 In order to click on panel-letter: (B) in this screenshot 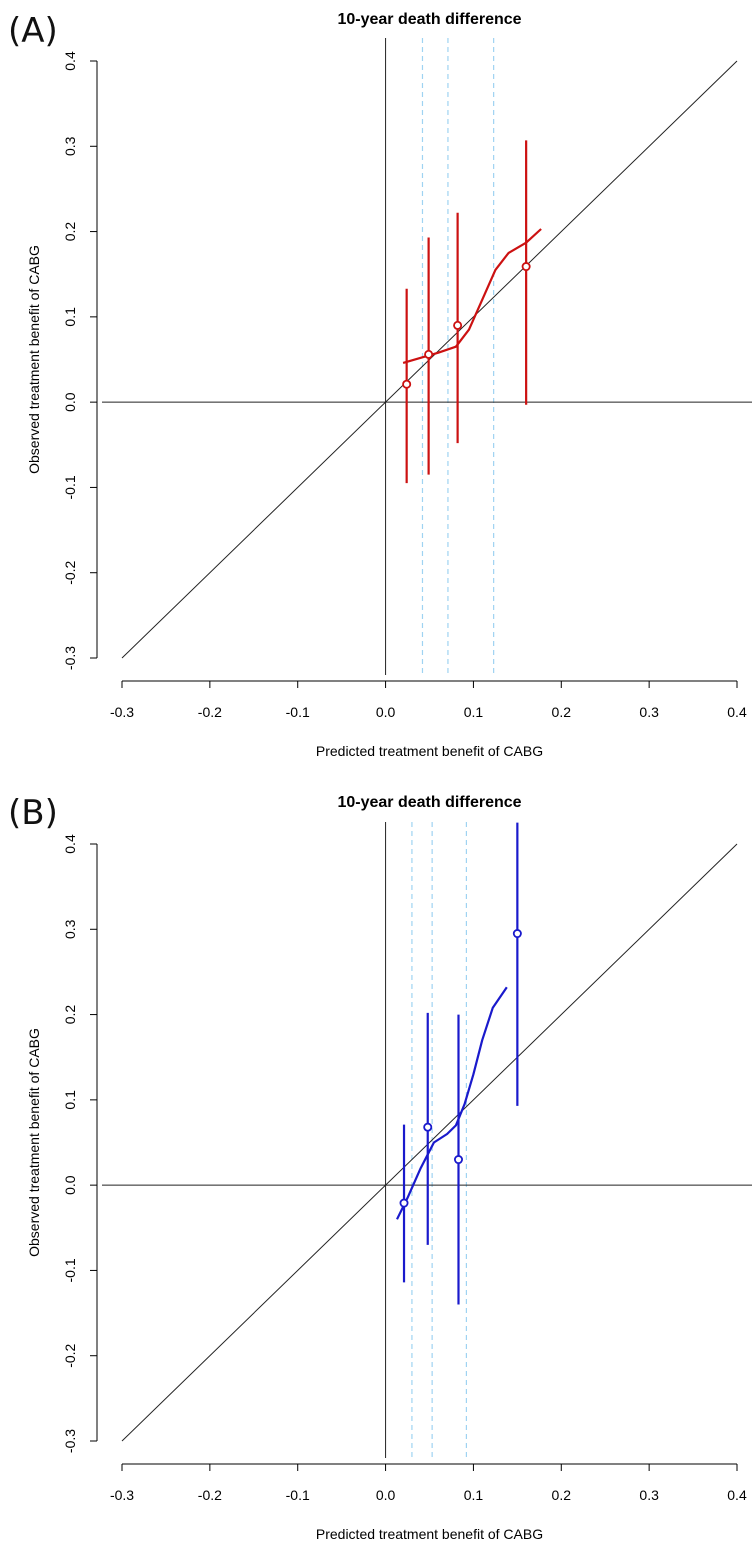, I will do `click(33, 813)`.